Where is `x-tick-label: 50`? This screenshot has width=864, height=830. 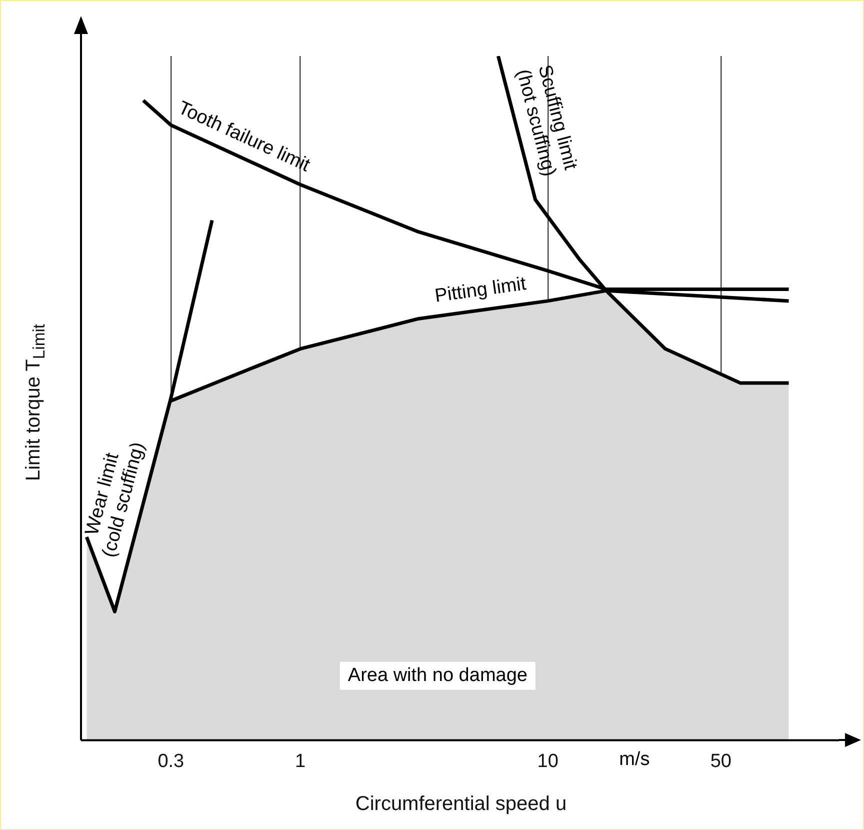 x-tick-label: 50 is located at coordinates (721, 761).